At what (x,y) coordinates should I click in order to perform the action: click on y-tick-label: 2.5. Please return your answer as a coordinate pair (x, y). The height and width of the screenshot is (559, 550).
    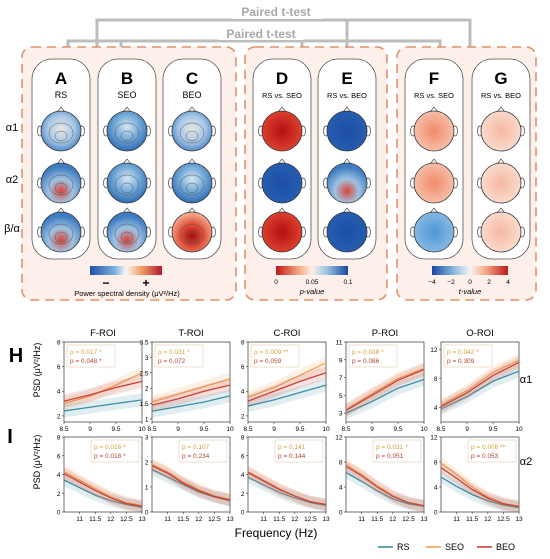
    Looking at the image, I should click on (143, 373).